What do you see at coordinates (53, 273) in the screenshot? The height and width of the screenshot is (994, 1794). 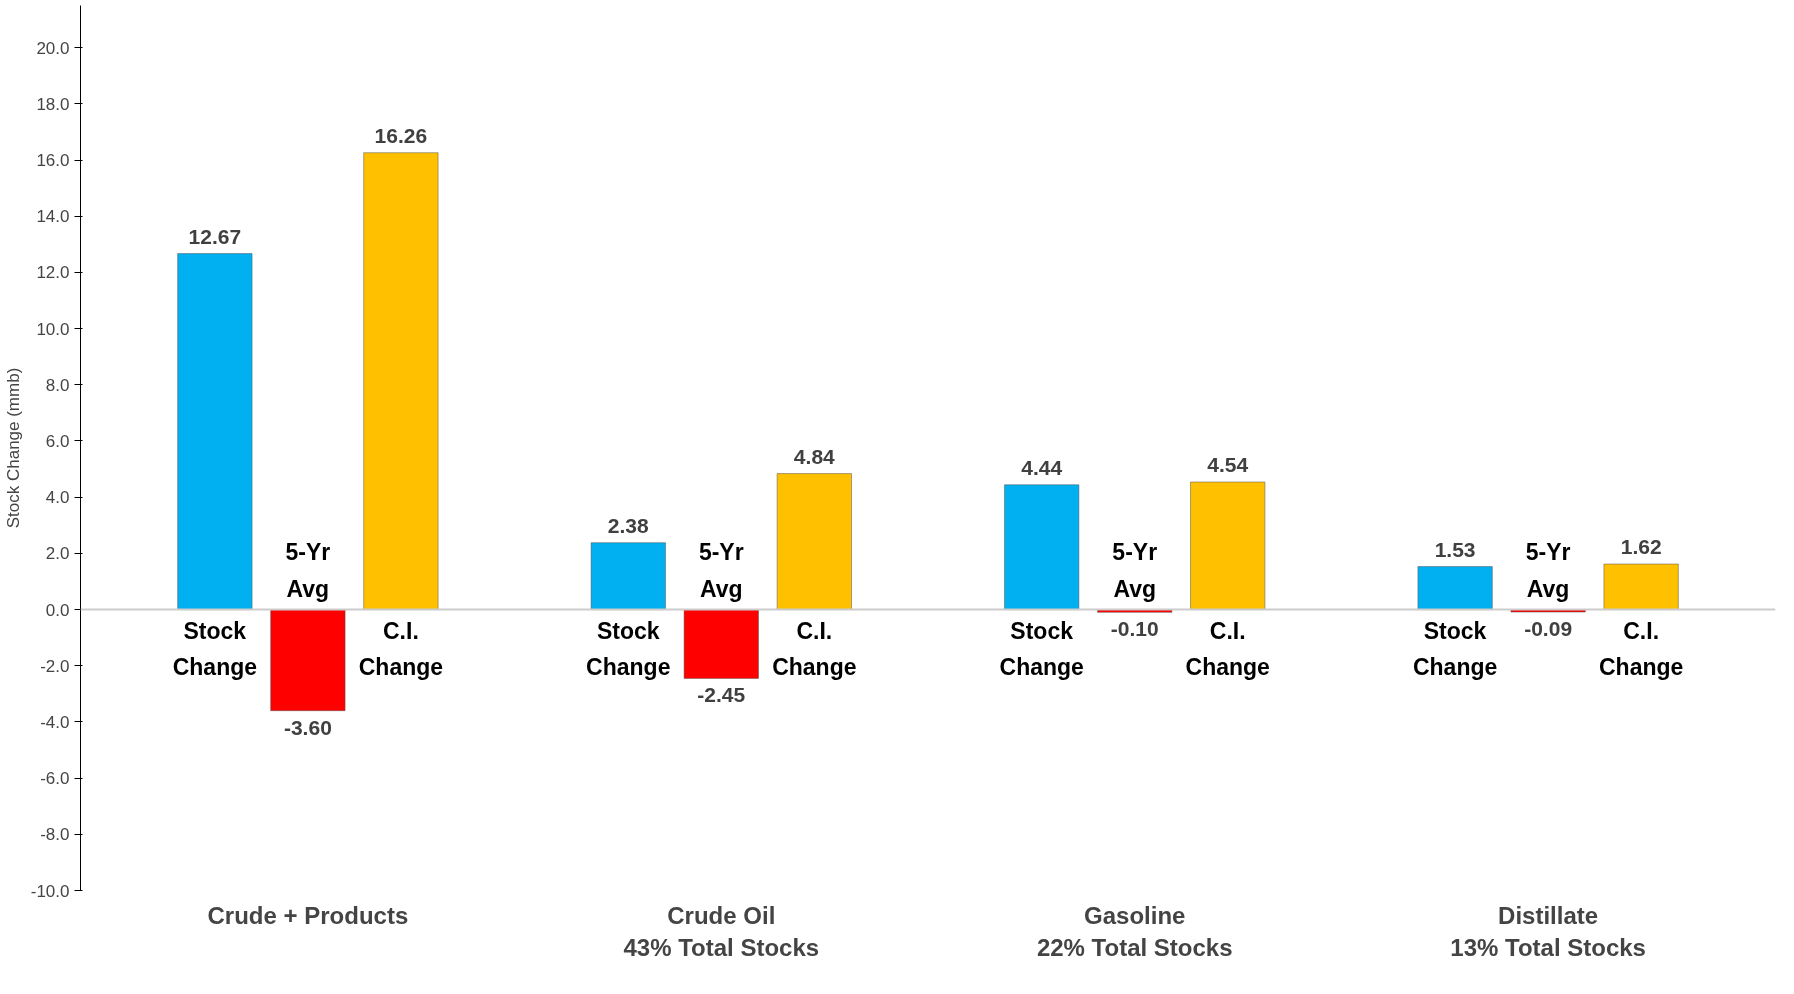 I see `y-tick-label: 12.0` at bounding box center [53, 273].